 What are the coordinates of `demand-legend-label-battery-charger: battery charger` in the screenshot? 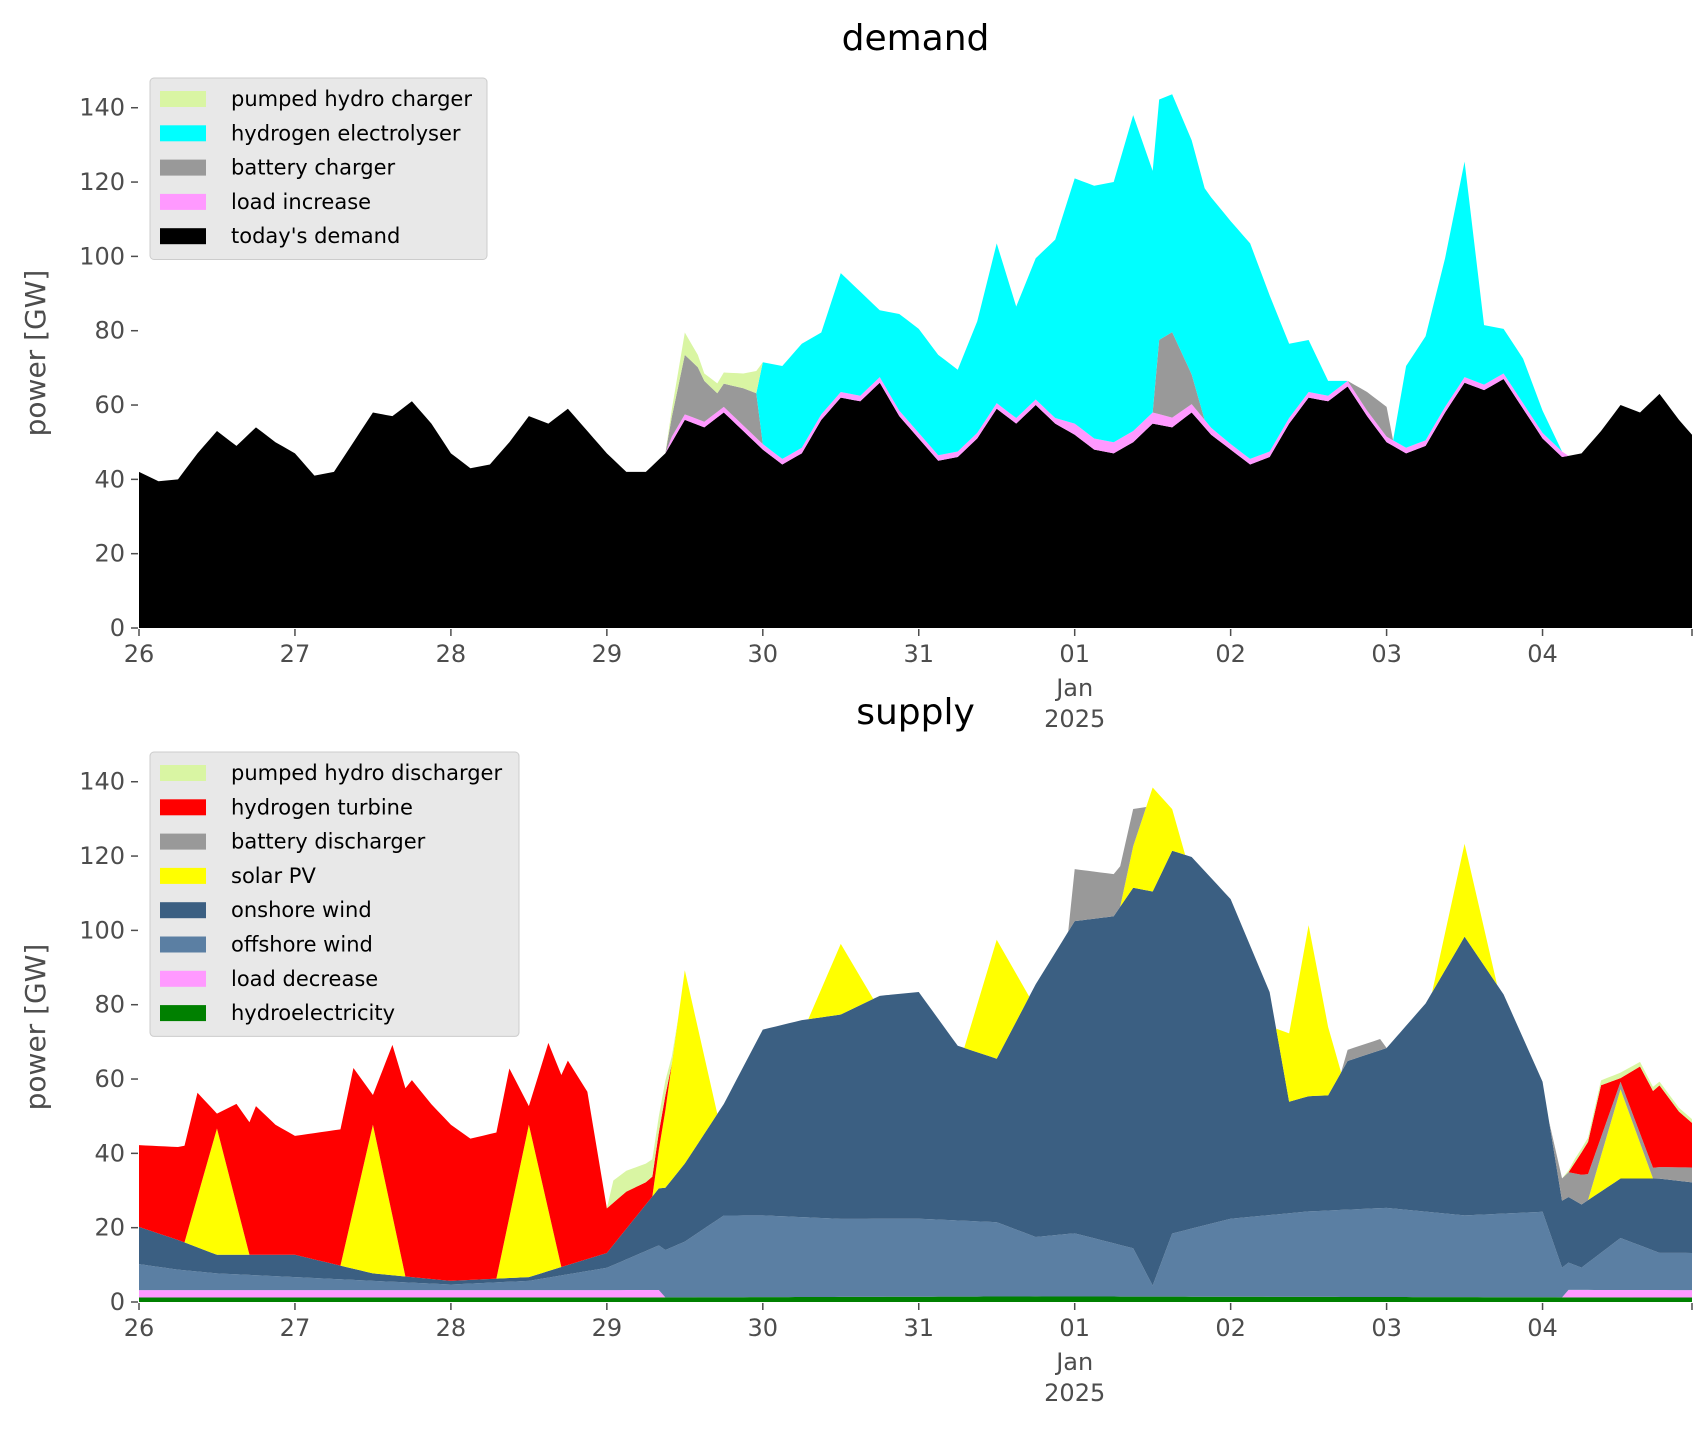 It's located at (313, 168).